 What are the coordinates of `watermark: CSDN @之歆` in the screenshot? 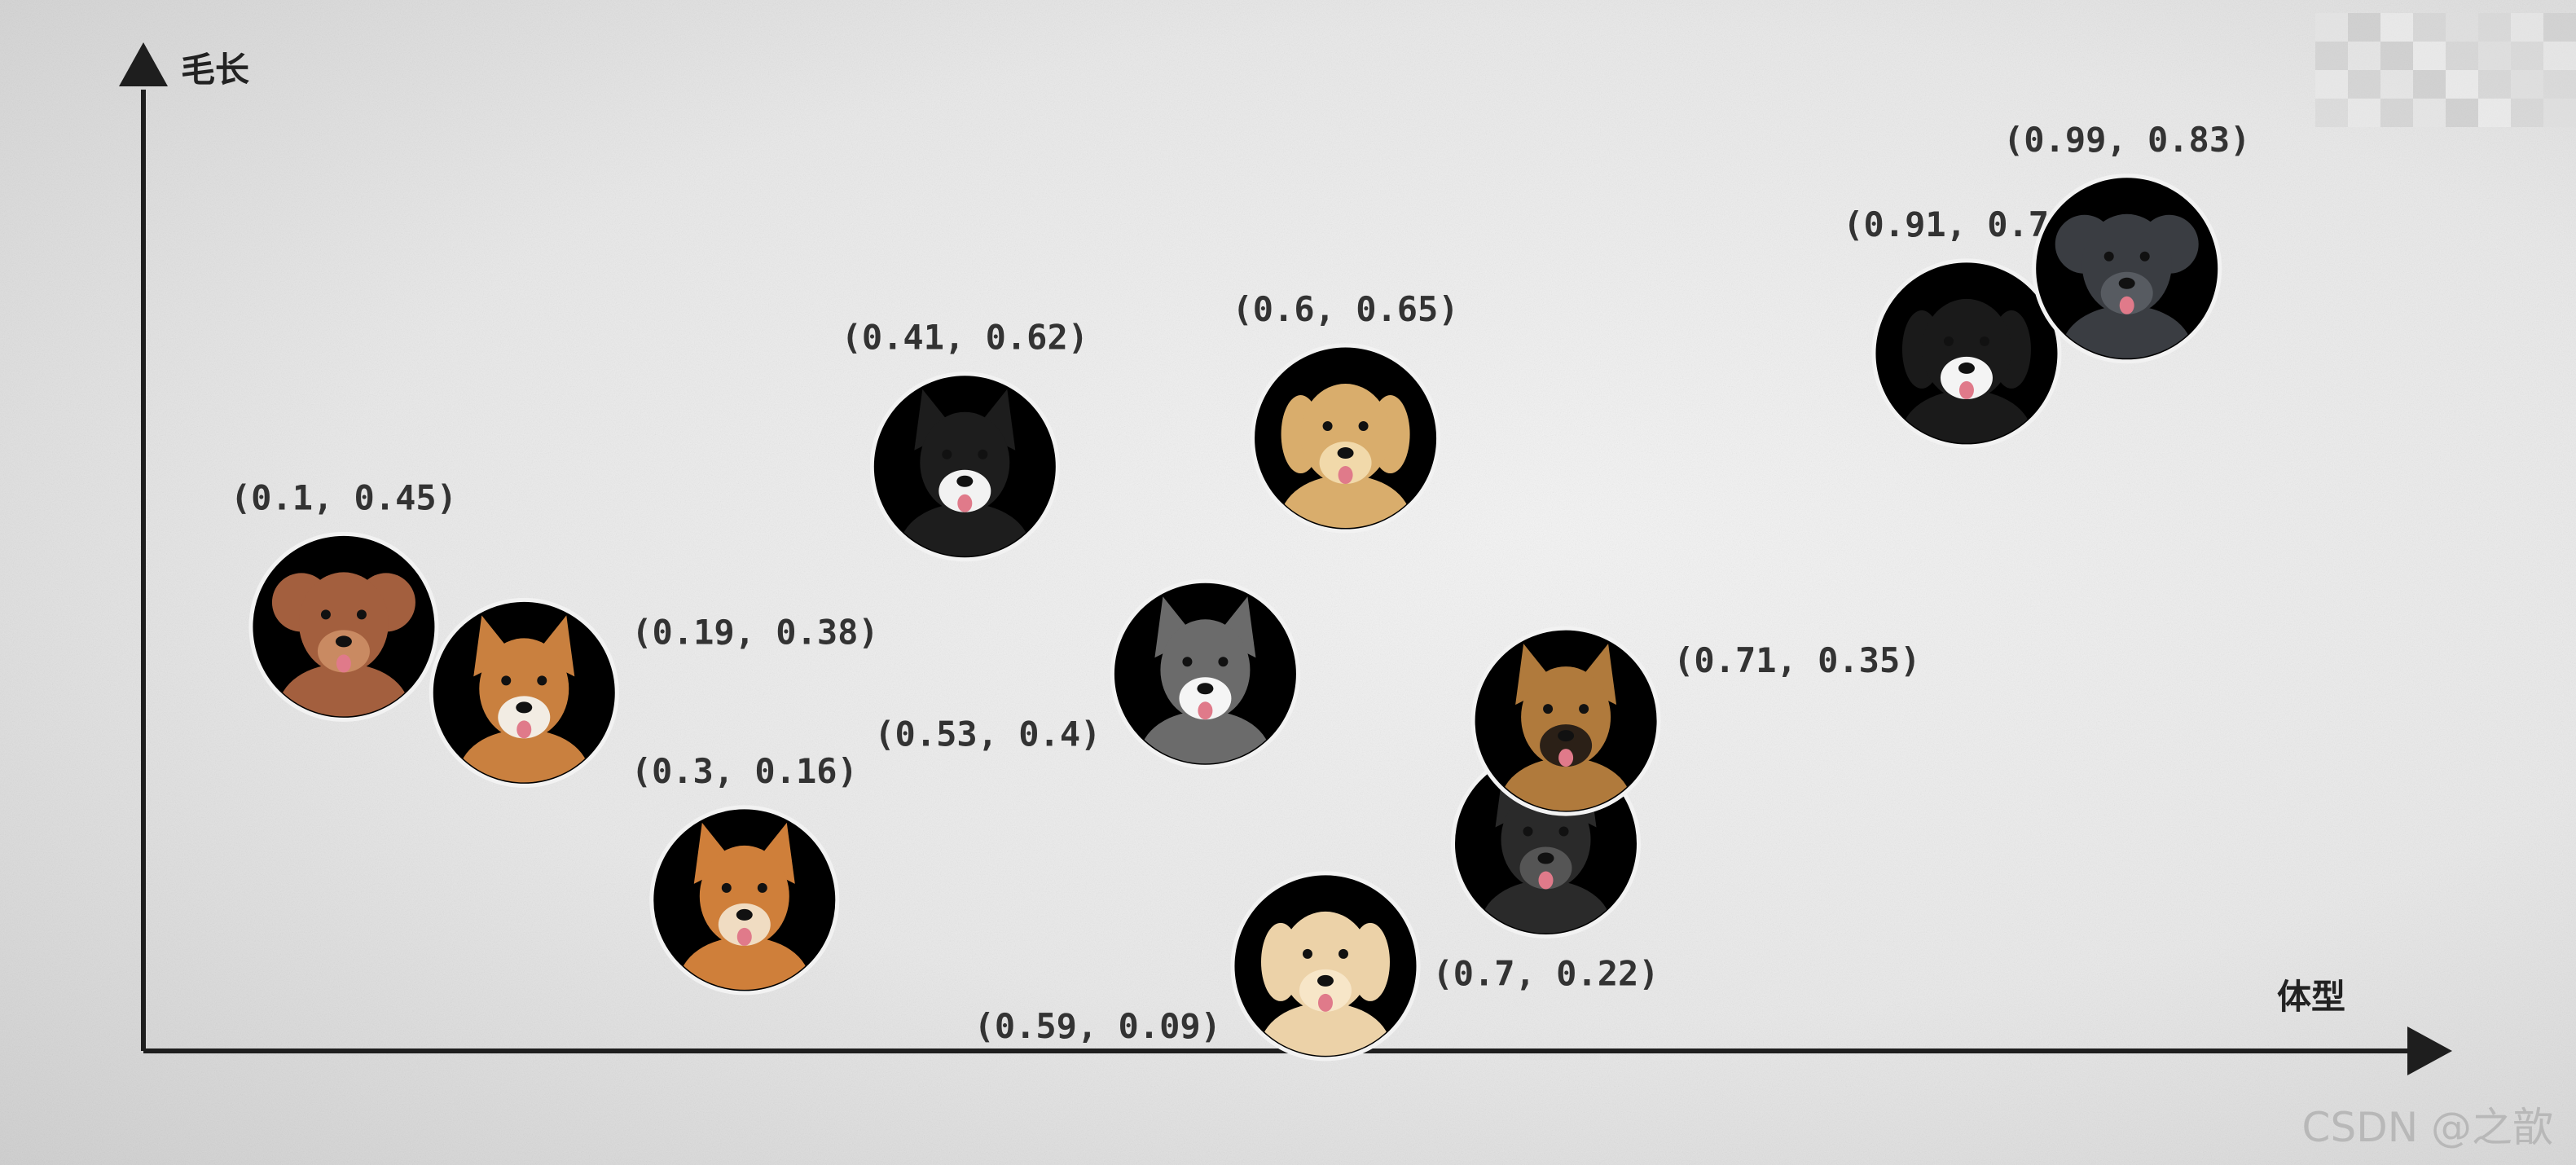 It's located at (2427, 1127).